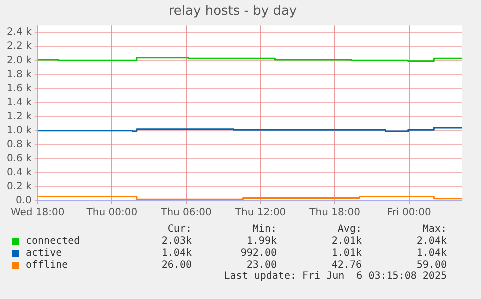 This screenshot has width=481, height=299. I want to click on y-tick-label: 0.8 k, so click(19, 144).